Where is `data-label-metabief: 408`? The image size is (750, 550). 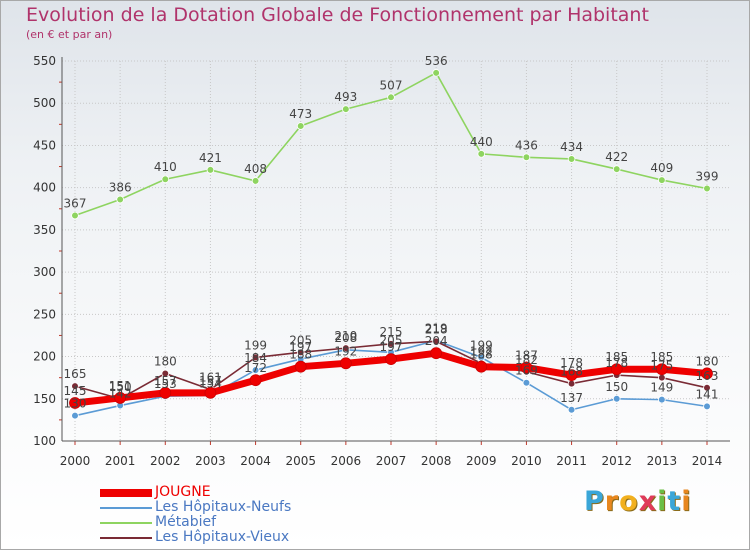 data-label-metabief: 408 is located at coordinates (255, 169).